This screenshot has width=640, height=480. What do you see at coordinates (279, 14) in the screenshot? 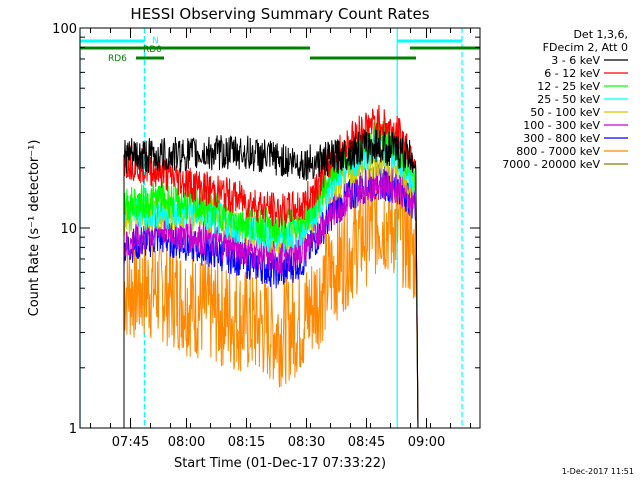
I see `chart-title: HESSI Observing Summary Count Rates` at bounding box center [279, 14].